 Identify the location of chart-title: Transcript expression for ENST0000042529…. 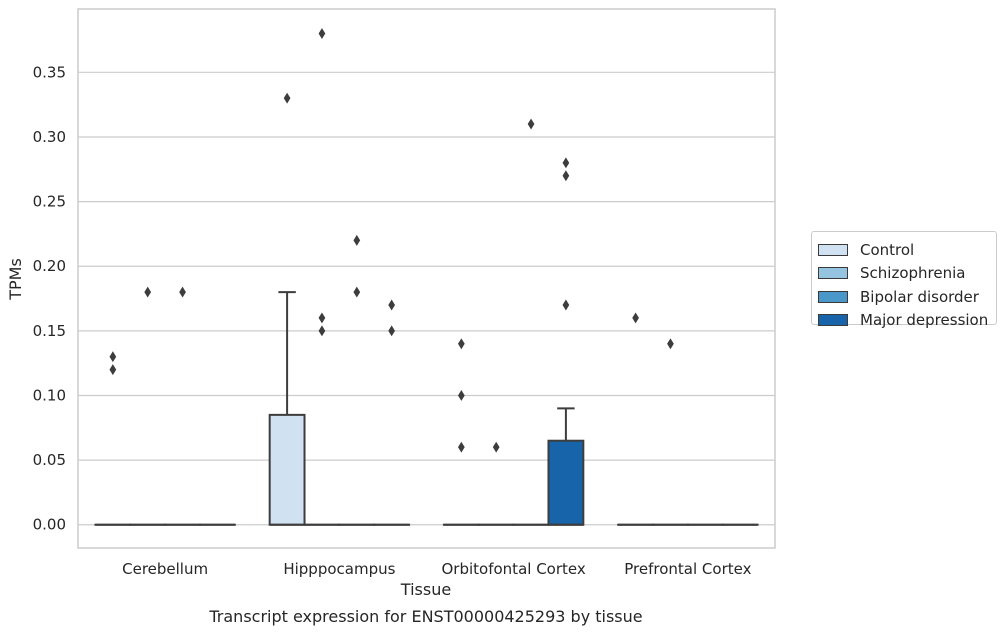
(425, 616).